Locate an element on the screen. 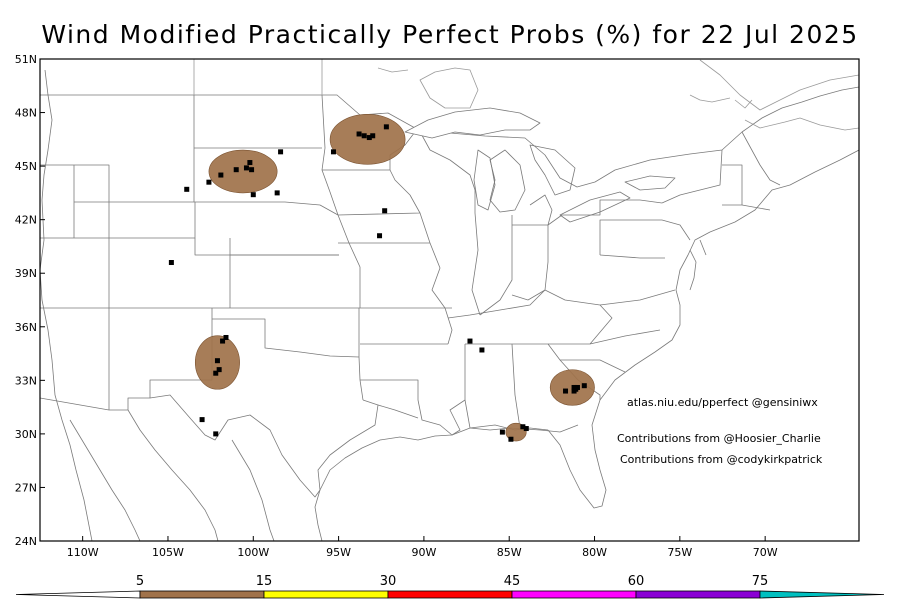 Image resolution: width=900 pixels, height=600 pixels. lake-erie is located at coordinates (595, 207).